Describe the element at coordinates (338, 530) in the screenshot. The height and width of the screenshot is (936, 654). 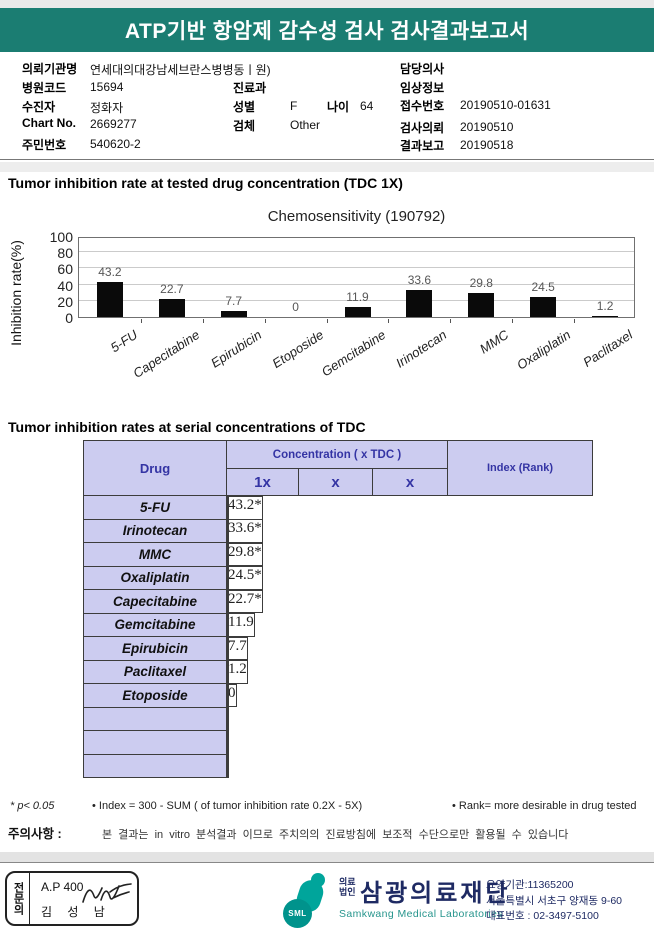
I see `table-row: Irinotecan 33.6*` at that location.